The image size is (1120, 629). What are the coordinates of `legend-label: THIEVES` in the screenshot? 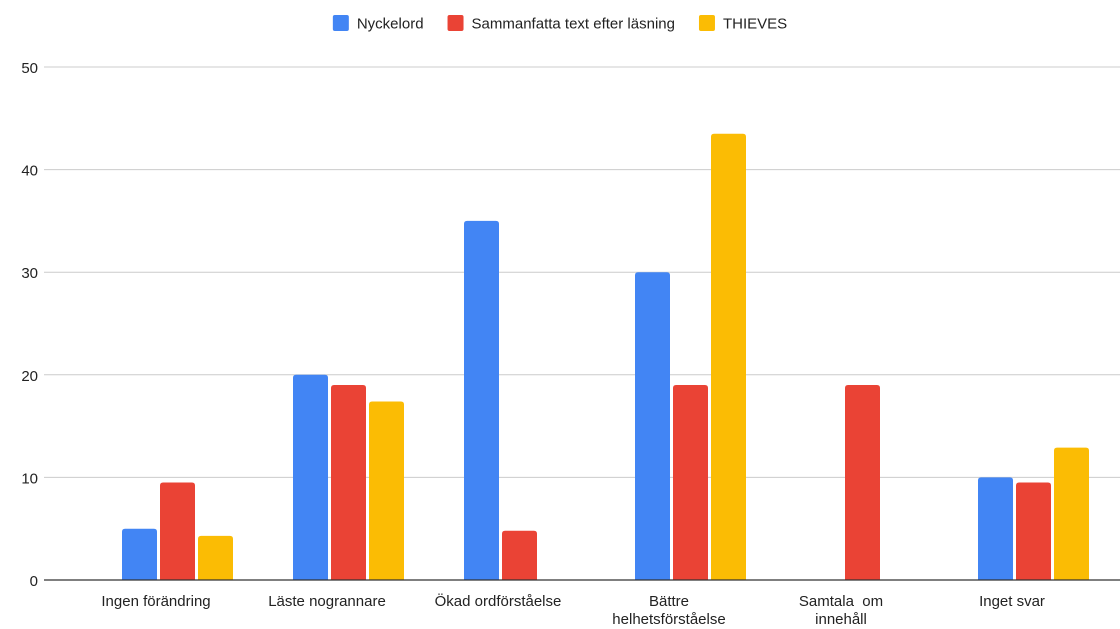 It's located at (755, 24).